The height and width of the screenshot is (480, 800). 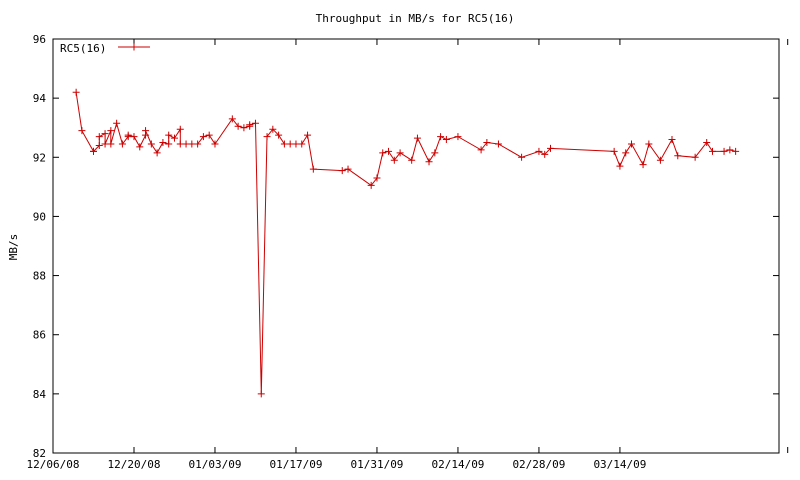 What do you see at coordinates (39, 157) in the screenshot?
I see `y-tick-label: 92` at bounding box center [39, 157].